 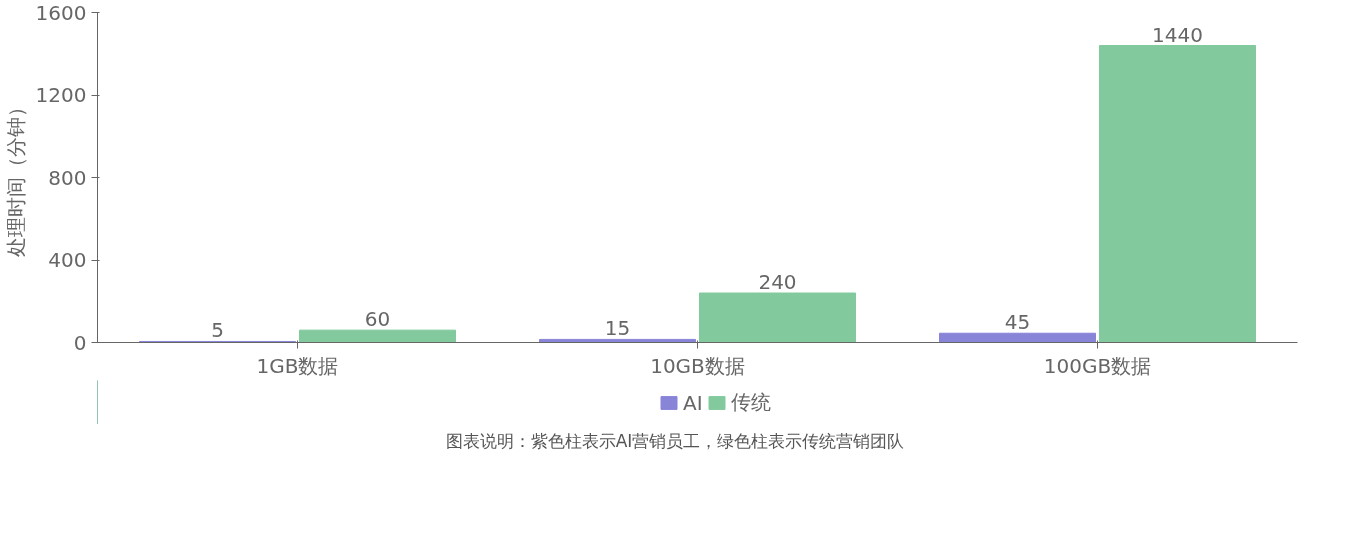 What do you see at coordinates (67, 177) in the screenshot?
I see `y-tick-label: 800` at bounding box center [67, 177].